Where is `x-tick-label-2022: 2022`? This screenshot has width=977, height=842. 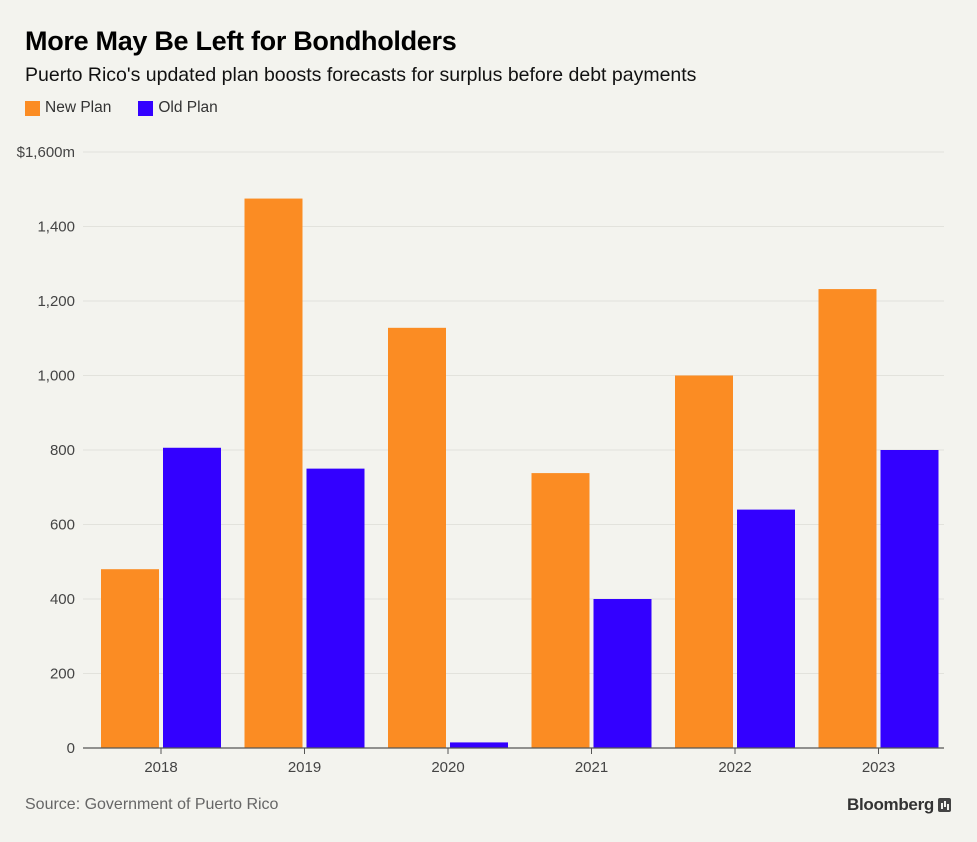
x-tick-label-2022: 2022 is located at coordinates (734, 767).